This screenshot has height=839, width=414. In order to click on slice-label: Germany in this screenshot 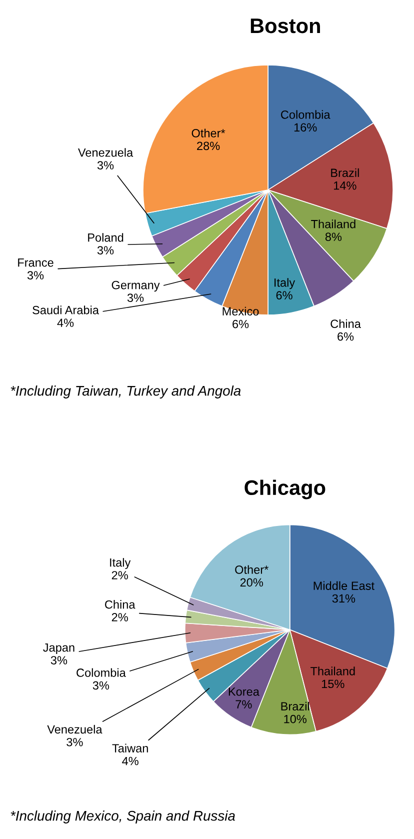, I will do `click(136, 286)`.